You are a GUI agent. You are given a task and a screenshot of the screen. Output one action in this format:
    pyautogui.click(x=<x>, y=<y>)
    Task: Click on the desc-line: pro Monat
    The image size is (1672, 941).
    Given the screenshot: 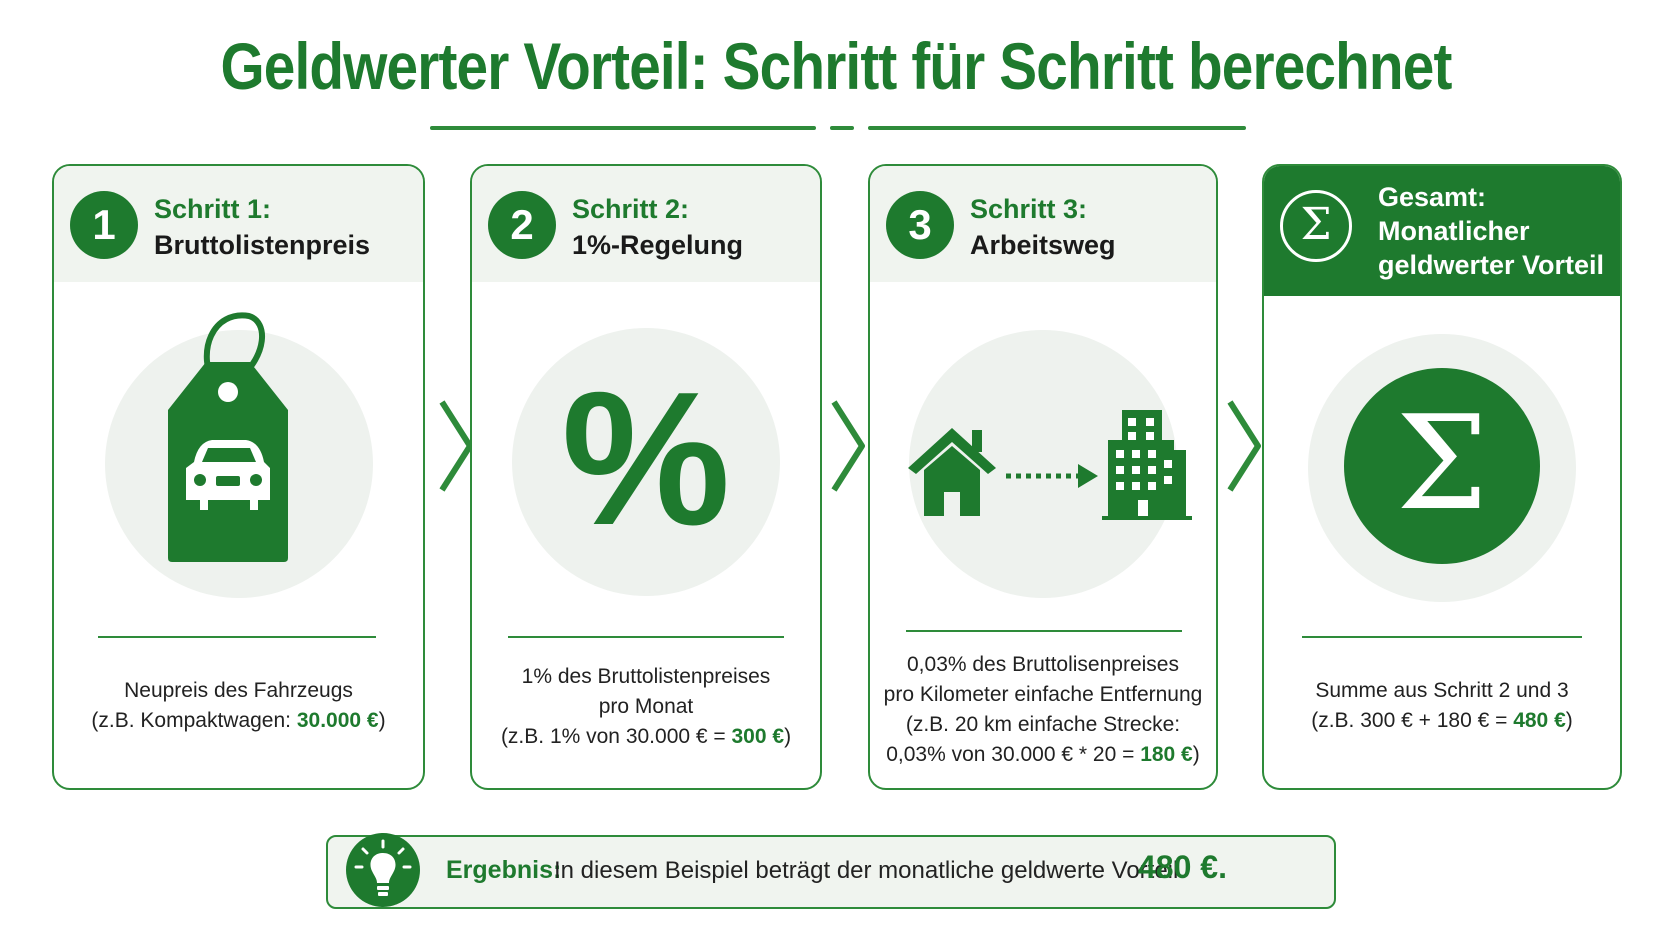 What is the action you would take?
    pyautogui.click(x=646, y=706)
    